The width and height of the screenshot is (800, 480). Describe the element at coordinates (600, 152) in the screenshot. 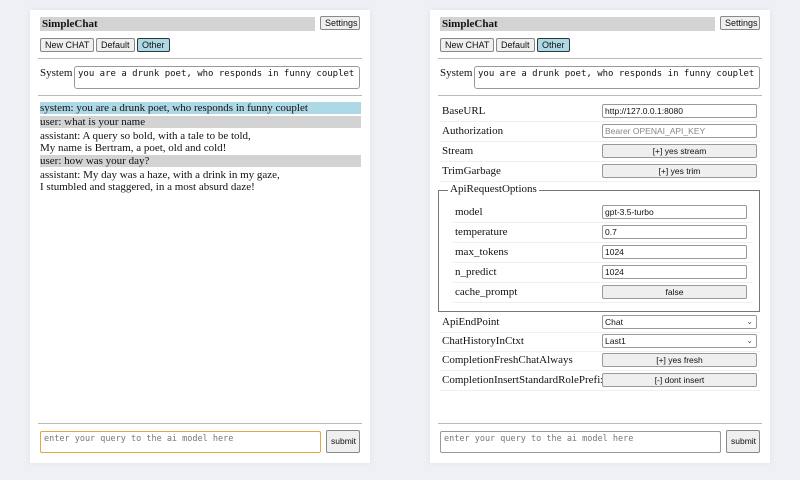

I see `setting-stream: Stream [+] yes stream` at that location.